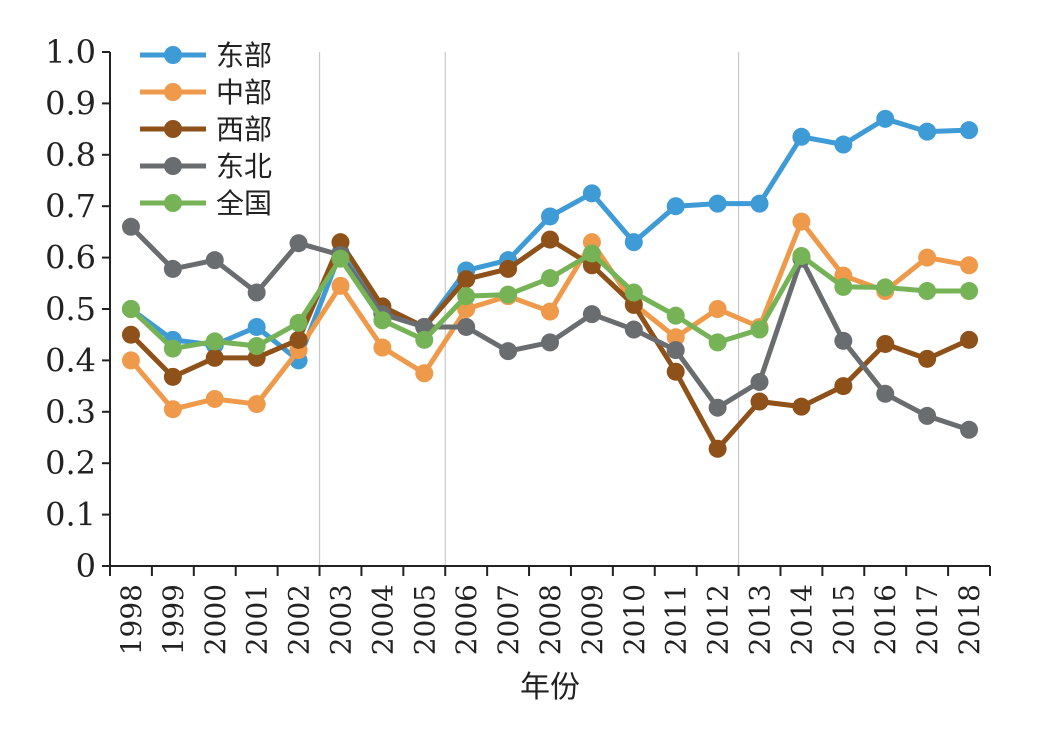  What do you see at coordinates (131, 619) in the screenshot?
I see `x-tick-label: 1998` at bounding box center [131, 619].